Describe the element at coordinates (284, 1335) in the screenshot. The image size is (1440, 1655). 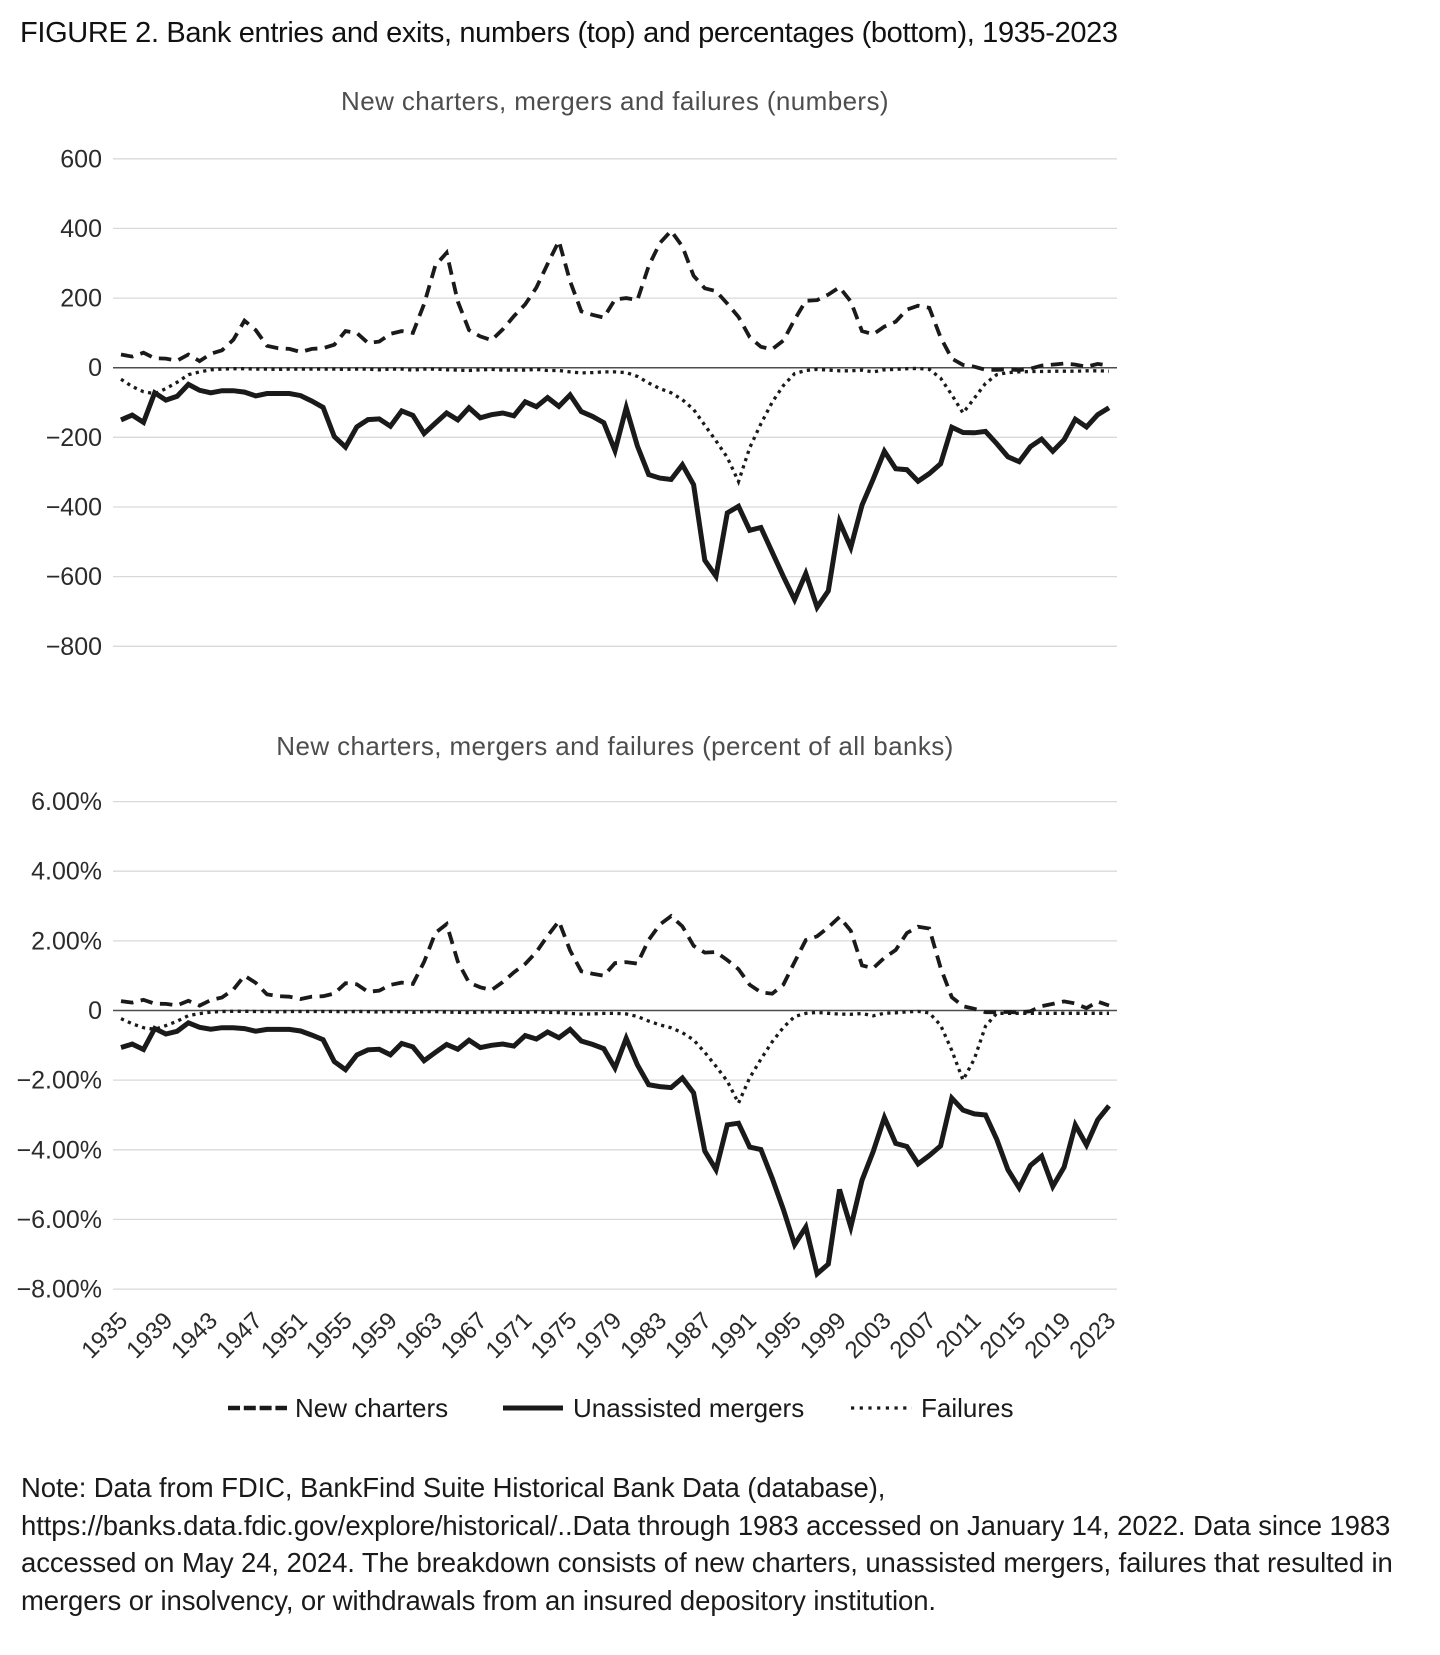
I see `svg-text: 1951` at that location.